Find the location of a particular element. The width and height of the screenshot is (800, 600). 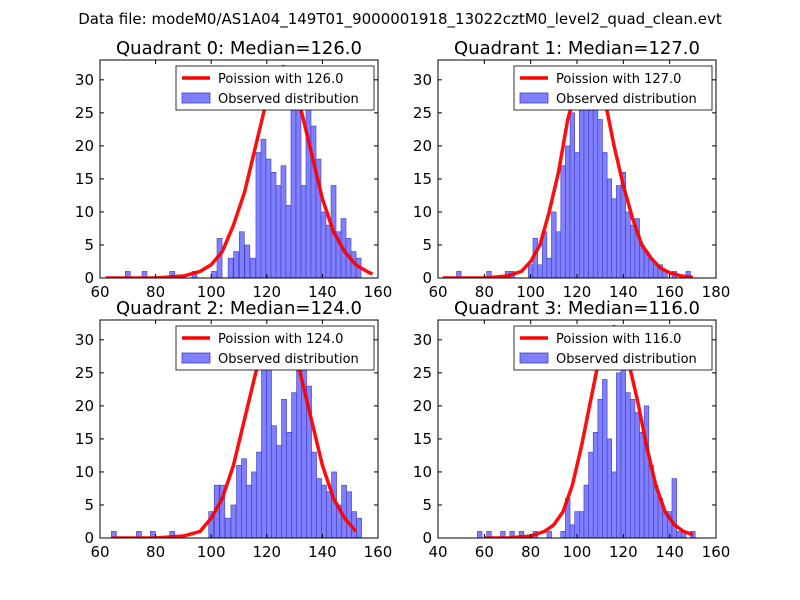

legend: Poission with 127.0 Observed distribution is located at coordinates (613, 88).